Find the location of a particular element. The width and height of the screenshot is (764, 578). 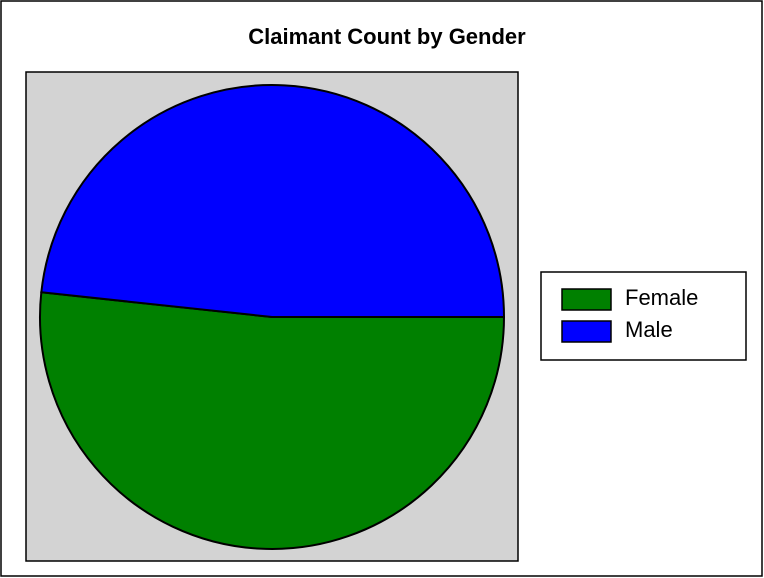

legend-label: Male is located at coordinates (649, 329).